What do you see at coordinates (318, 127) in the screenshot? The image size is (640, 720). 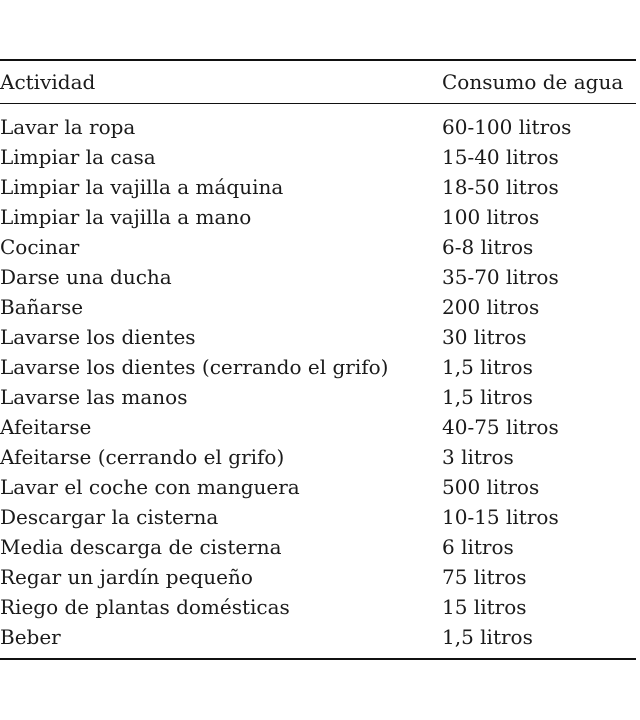 I see `table-row: Lavar la ropa 60-100 litros` at bounding box center [318, 127].